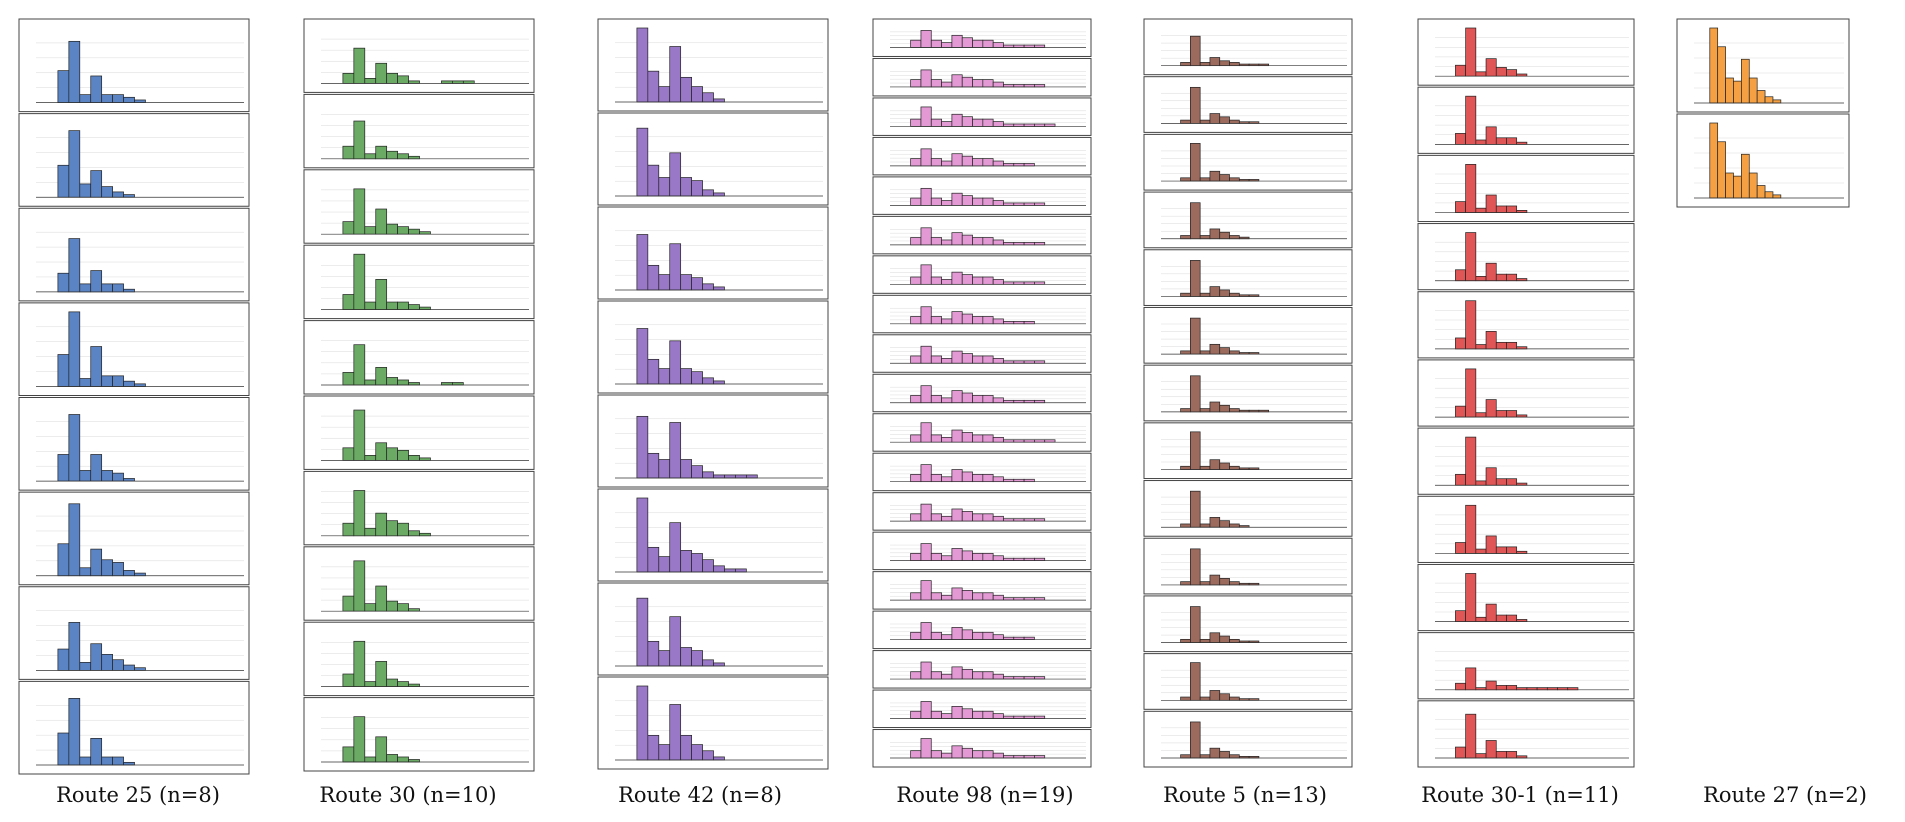 The image size is (1905, 822). What do you see at coordinates (1785, 795) in the screenshot?
I see `route-caption: Route 27 (n=2)` at bounding box center [1785, 795].